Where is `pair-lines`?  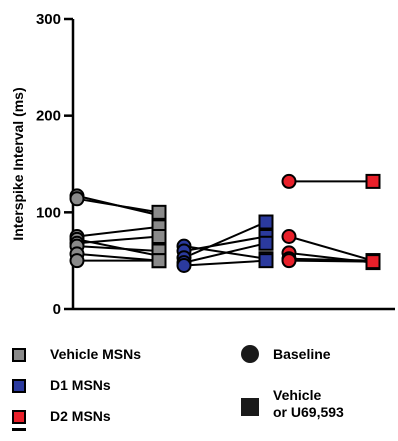 pair-lines is located at coordinates (225, 223).